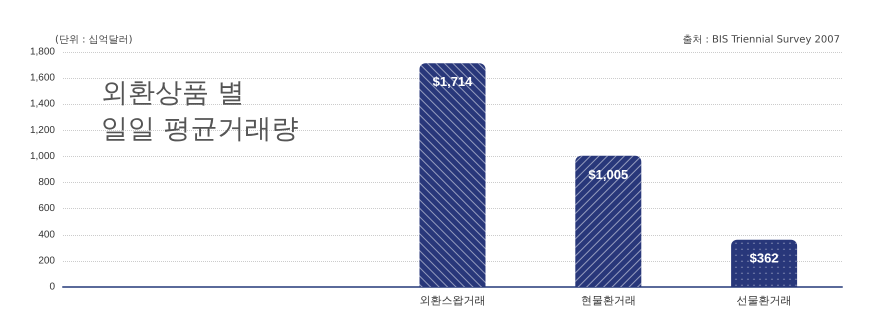  What do you see at coordinates (453, 82) in the screenshot?
I see `data-label: $1,714` at bounding box center [453, 82].